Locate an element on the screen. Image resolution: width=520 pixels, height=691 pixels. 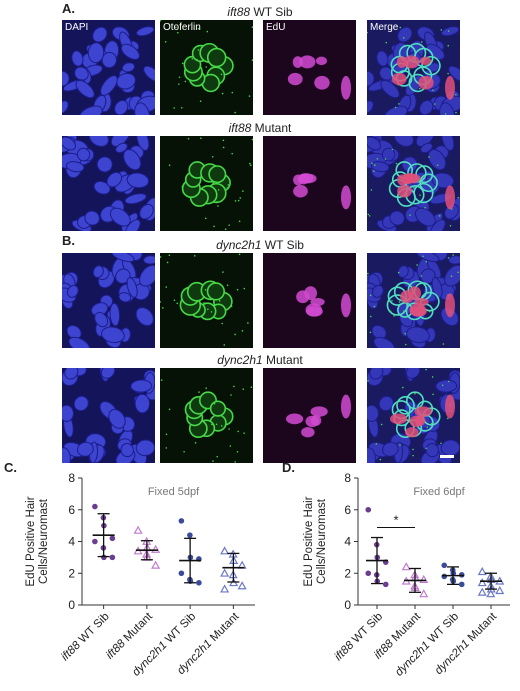
category-rest: Mutant is located at coordinates (224, 628).